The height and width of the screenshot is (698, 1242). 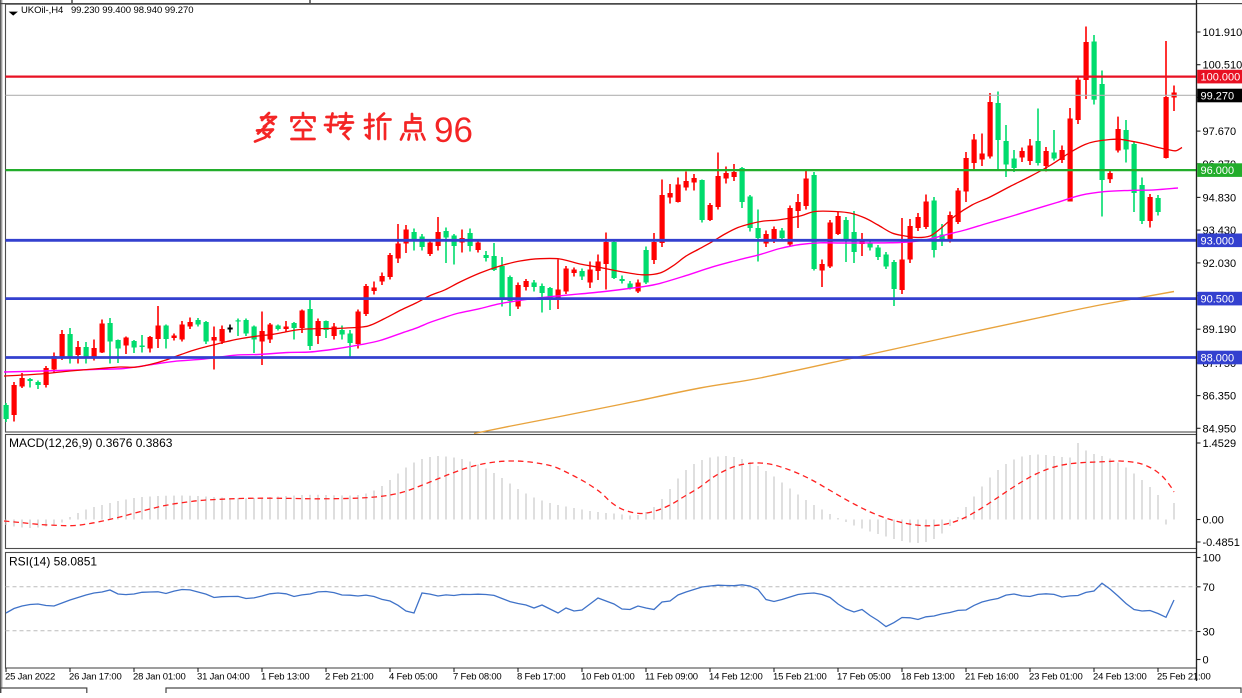 What do you see at coordinates (1220, 444) in the screenshot?
I see `svg-text: 1.4529` at bounding box center [1220, 444].